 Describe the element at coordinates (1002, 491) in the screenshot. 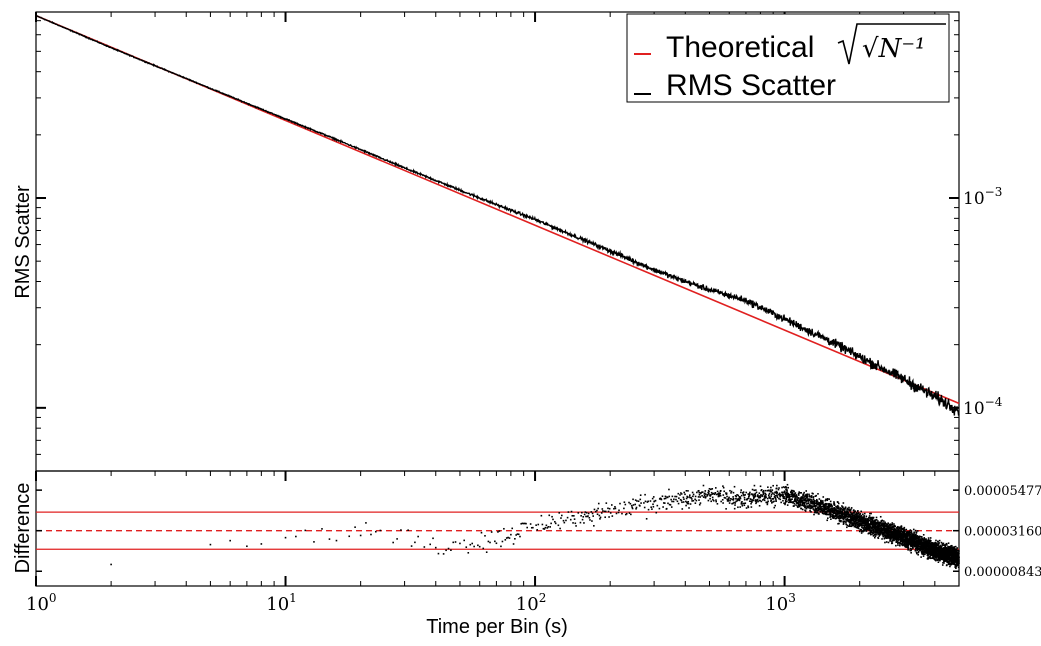

I see `residual-ytick-label-0: 0.00005477` at that location.